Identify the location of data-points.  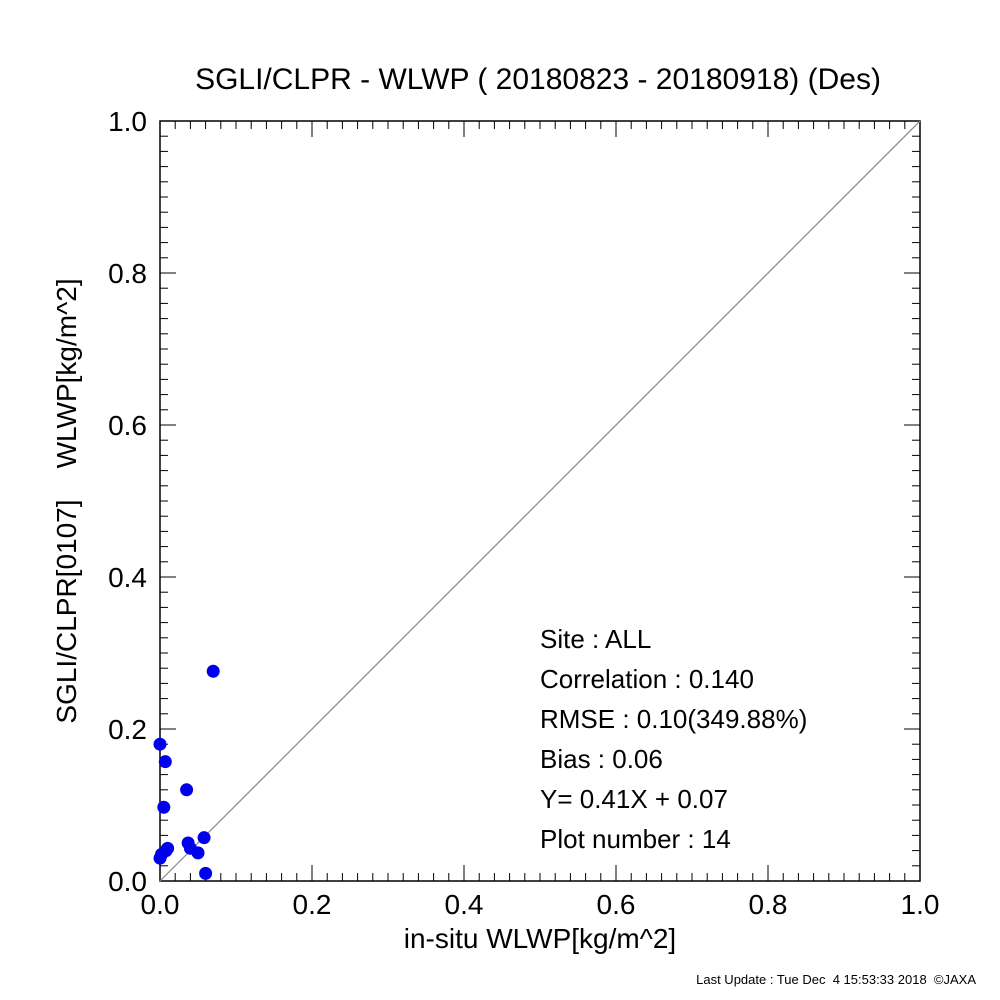
(186, 772).